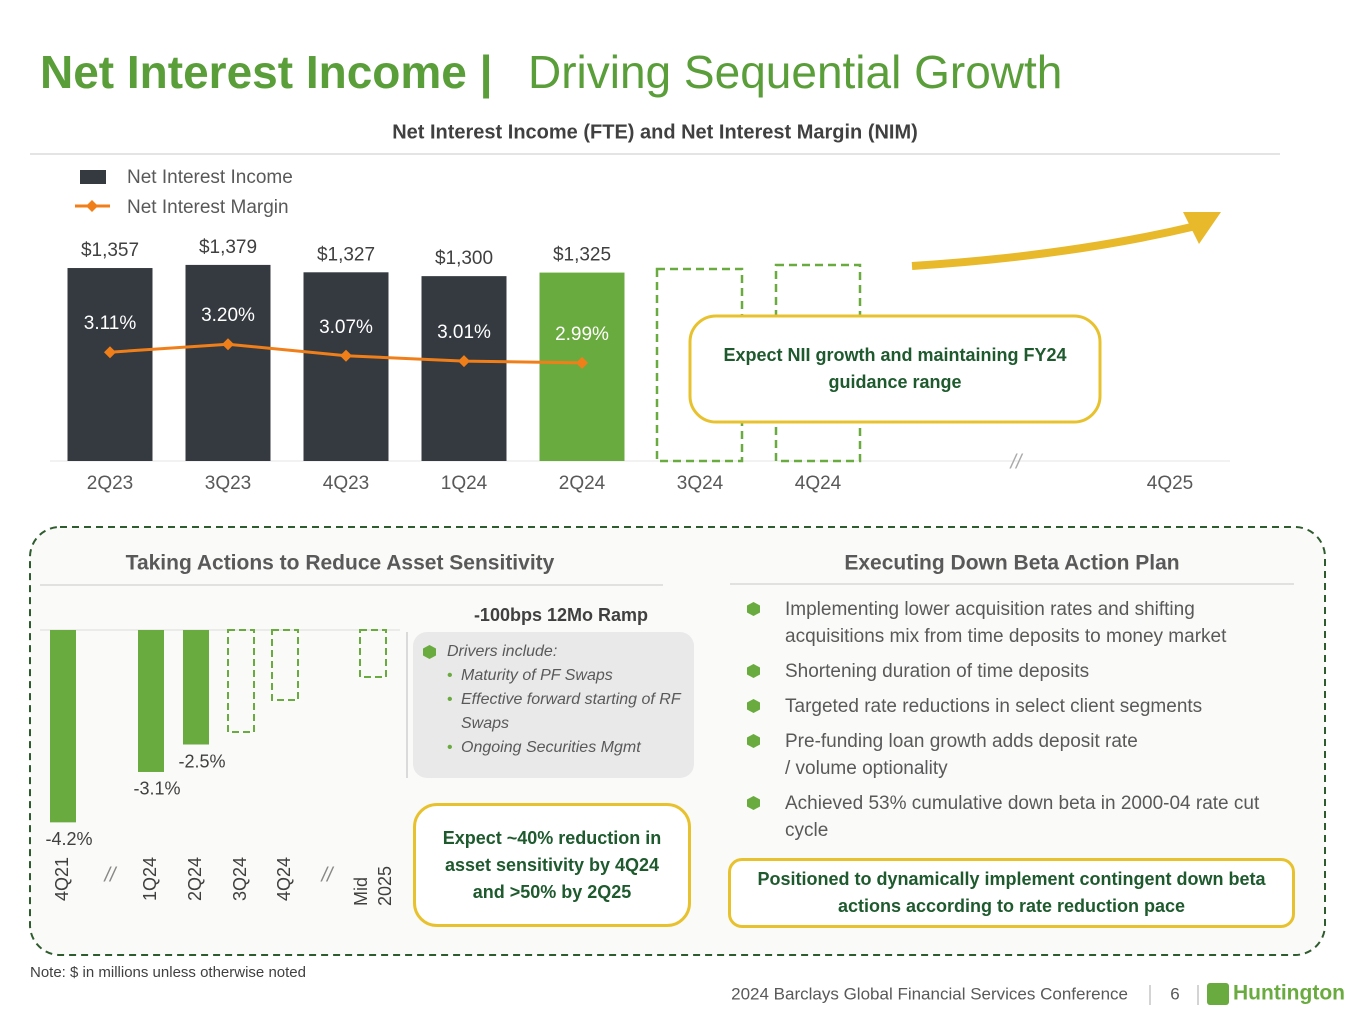  What do you see at coordinates (565, 676) in the screenshot?
I see `driver-item: Maturity of PF Swaps` at bounding box center [565, 676].